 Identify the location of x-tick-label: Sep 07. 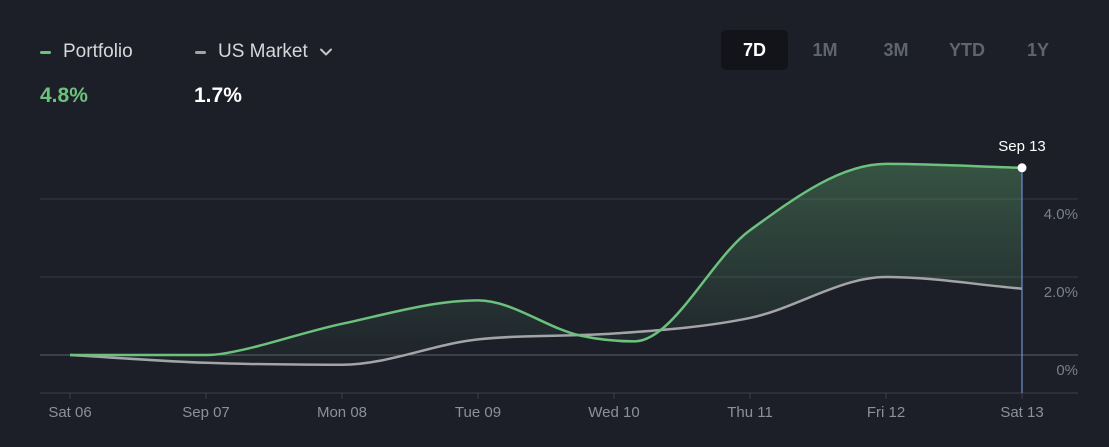
(206, 412).